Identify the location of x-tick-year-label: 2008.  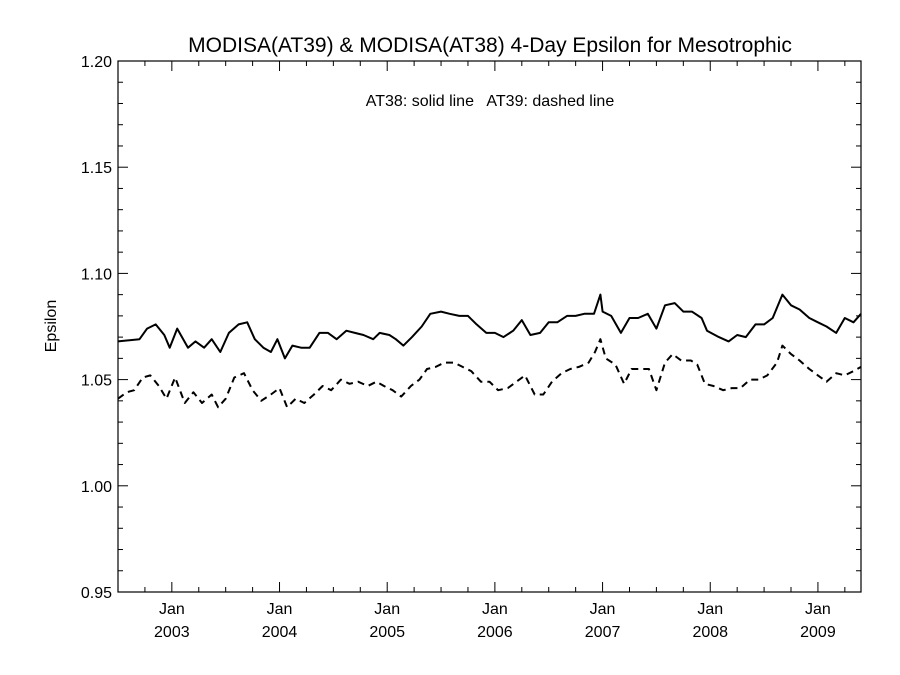
(710, 632).